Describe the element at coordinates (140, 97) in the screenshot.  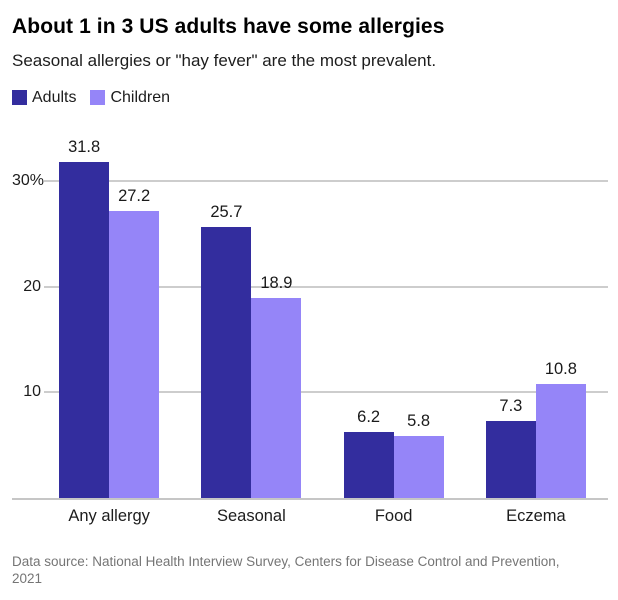
I see `legend-label-children: Children` at that location.